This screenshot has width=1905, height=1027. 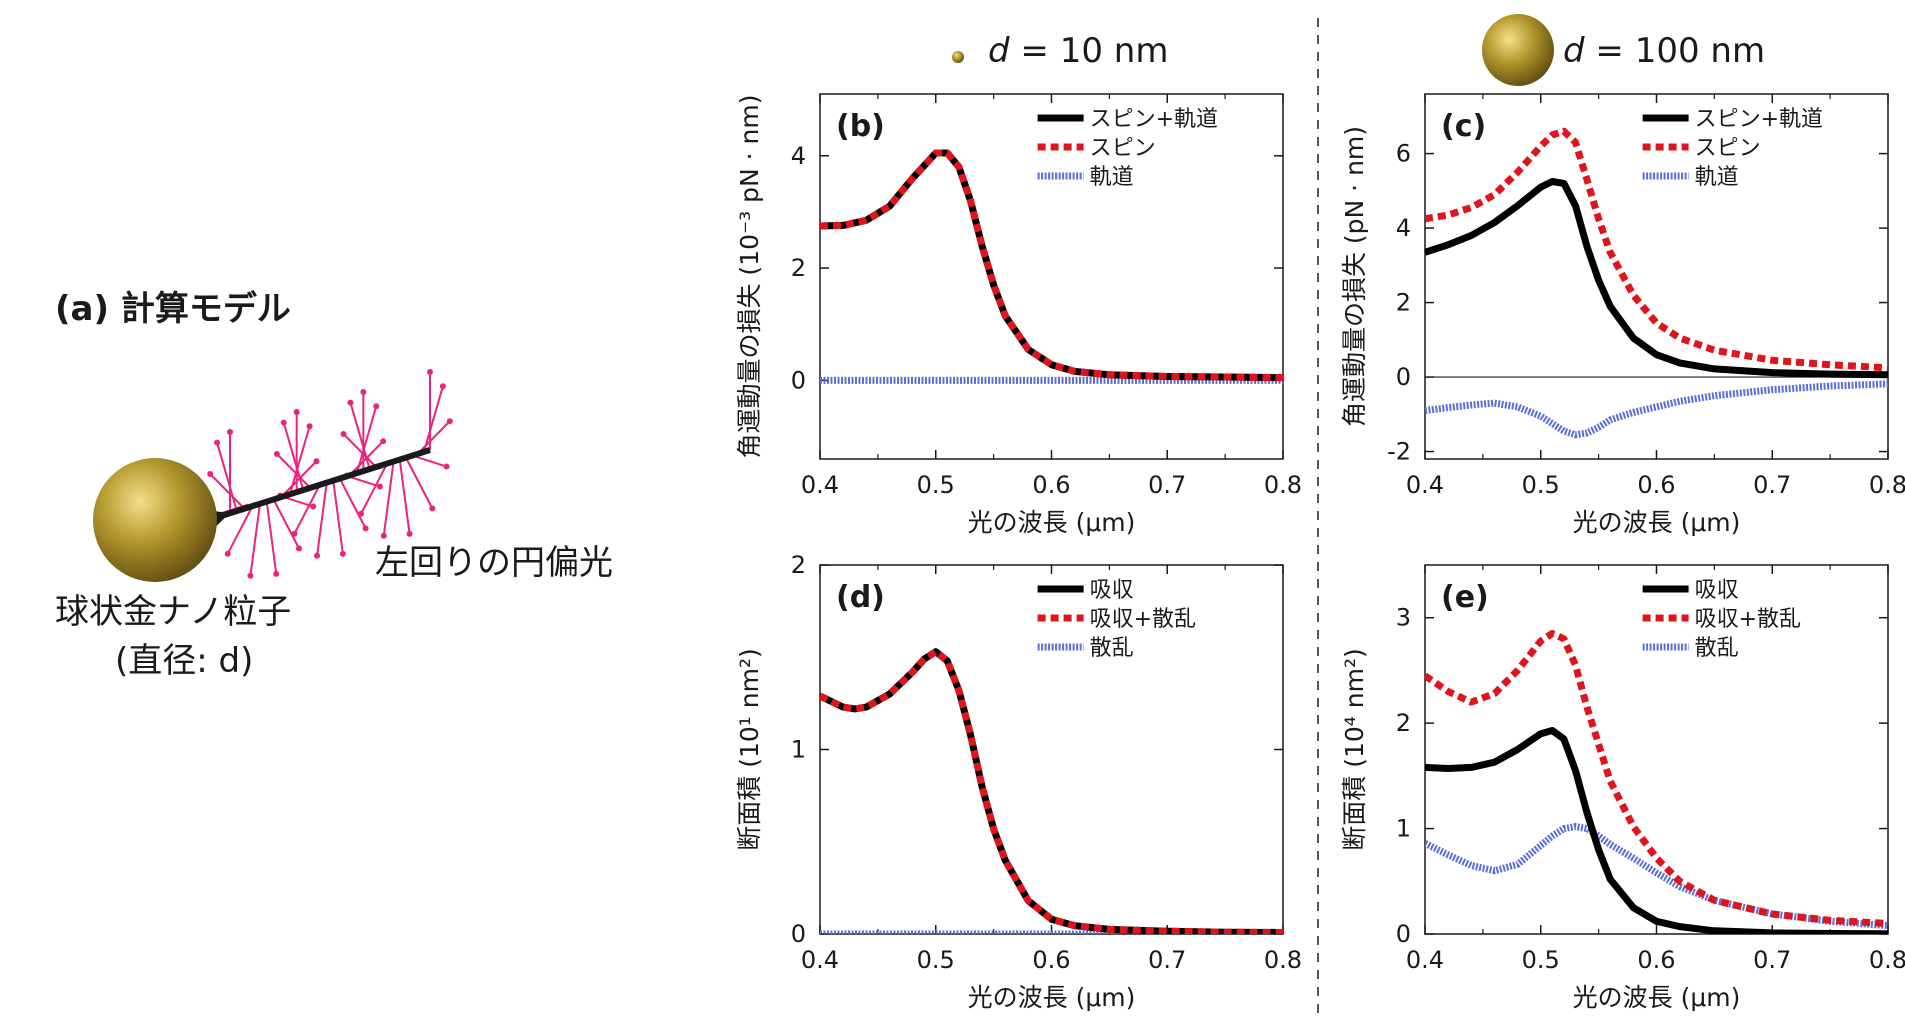 I want to click on particle-label: 球状金ナノ粒子, so click(x=173, y=612).